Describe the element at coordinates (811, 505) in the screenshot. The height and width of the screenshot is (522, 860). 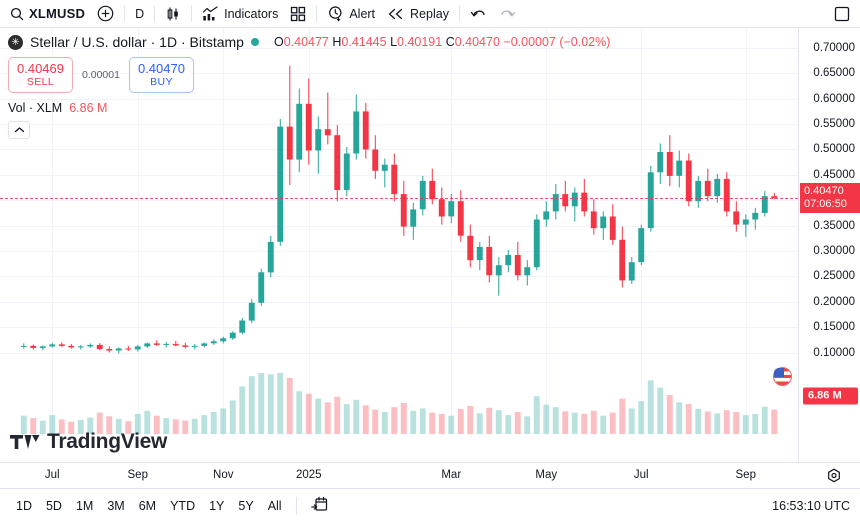
I see `clock-label: 16:53:10 UTC` at that location.